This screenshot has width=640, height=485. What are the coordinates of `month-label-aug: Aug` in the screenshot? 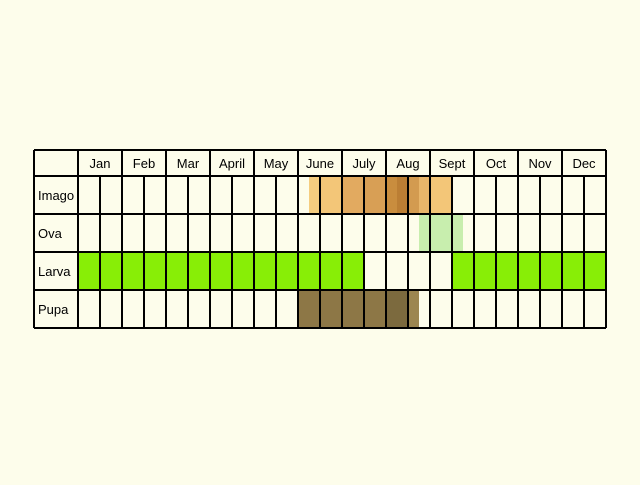 It's located at (407, 163).